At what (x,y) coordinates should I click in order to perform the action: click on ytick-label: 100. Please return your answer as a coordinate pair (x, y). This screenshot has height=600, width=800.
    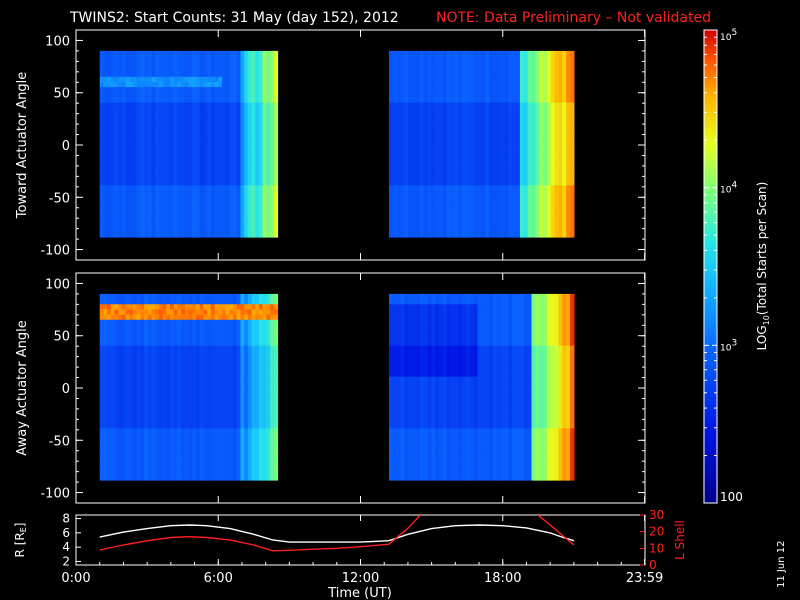
    Looking at the image, I should click on (57, 41).